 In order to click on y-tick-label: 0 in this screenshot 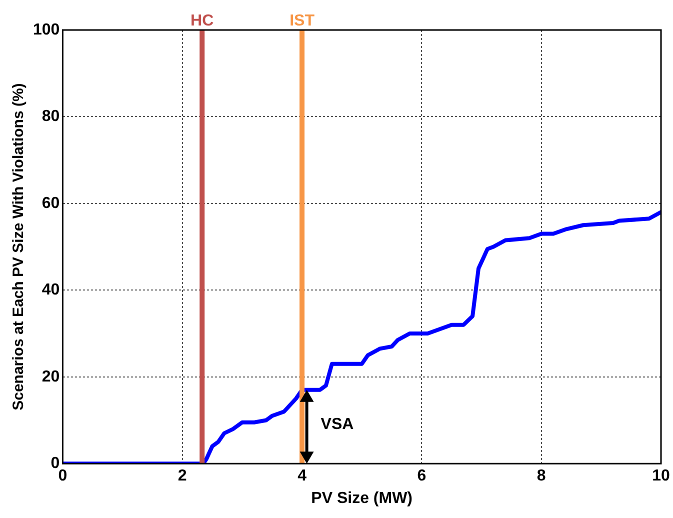, I will do `click(55, 463)`.